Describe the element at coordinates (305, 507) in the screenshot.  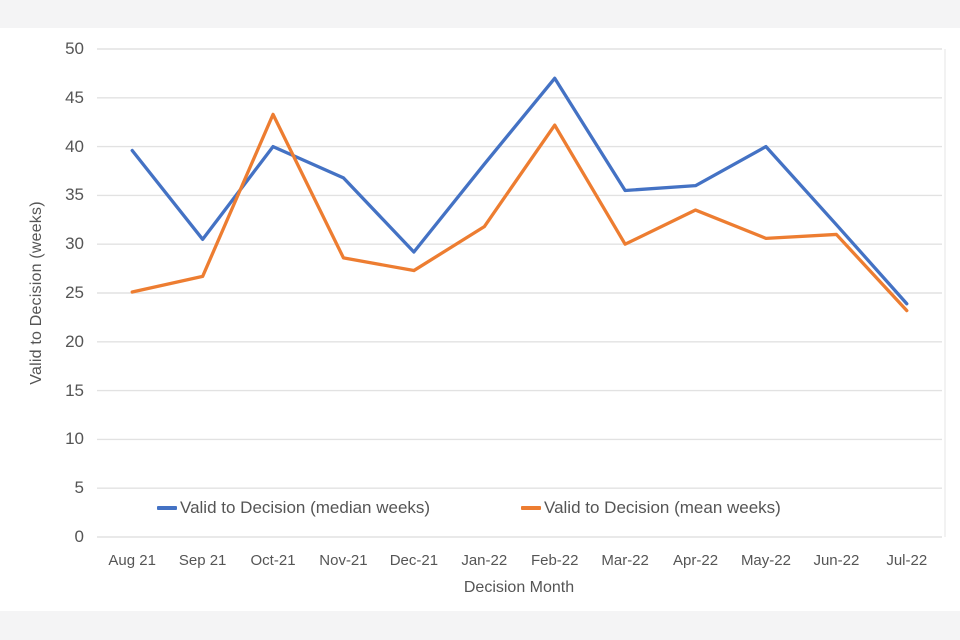
I see `legend-label-median: Valid to Decision (median weeks)` at that location.